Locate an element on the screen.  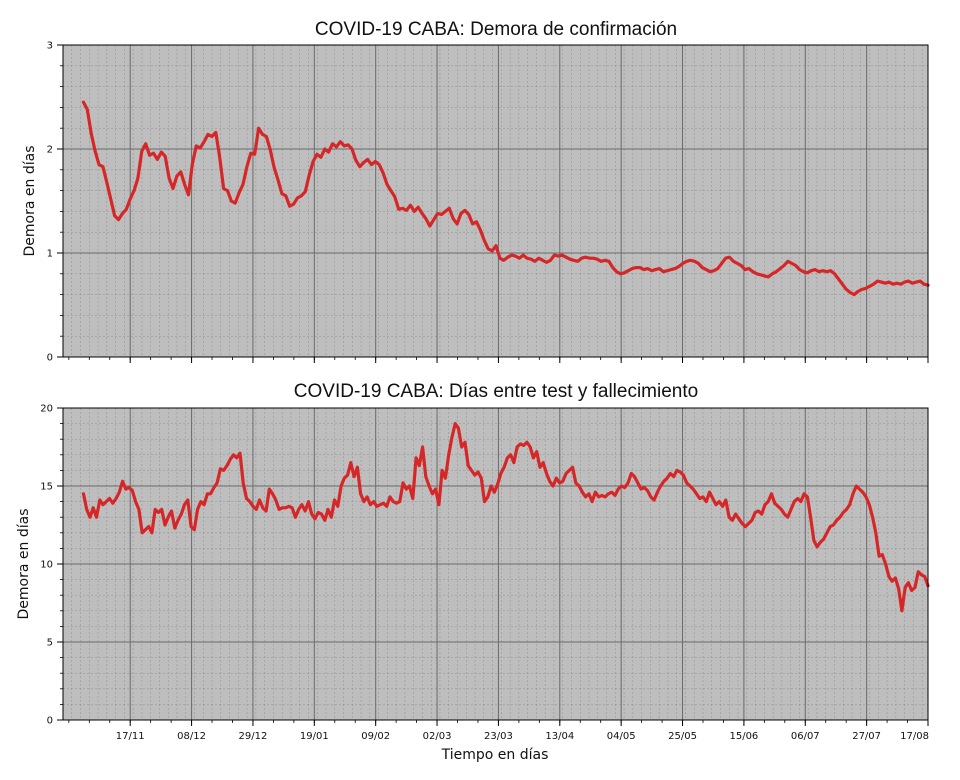
x-tick-label: 13/04 is located at coordinates (559, 736).